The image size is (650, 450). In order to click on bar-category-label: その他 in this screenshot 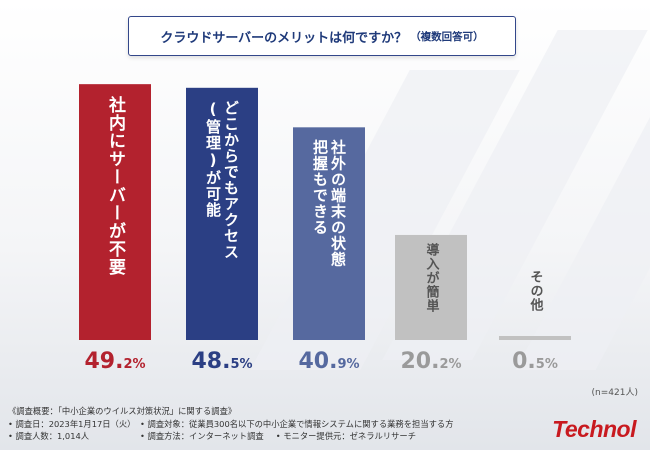, I will do `click(536, 291)`.